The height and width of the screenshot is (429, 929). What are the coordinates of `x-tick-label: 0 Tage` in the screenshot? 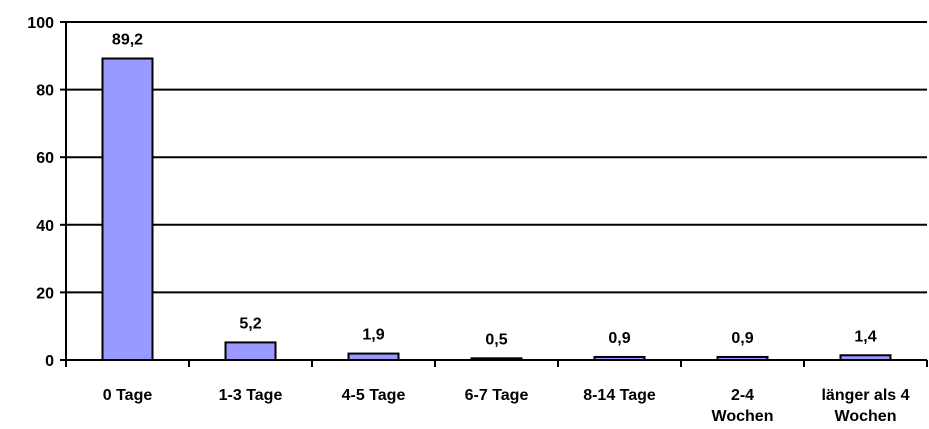 It's located at (128, 395).